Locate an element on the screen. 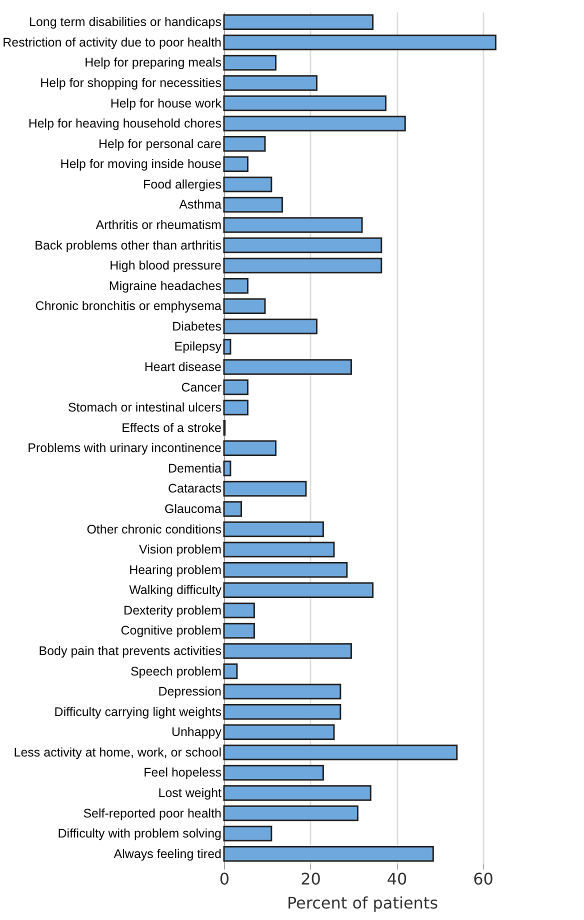 The width and height of the screenshot is (584, 920). y-tick-label: Help for shopping for necessities is located at coordinates (131, 83).